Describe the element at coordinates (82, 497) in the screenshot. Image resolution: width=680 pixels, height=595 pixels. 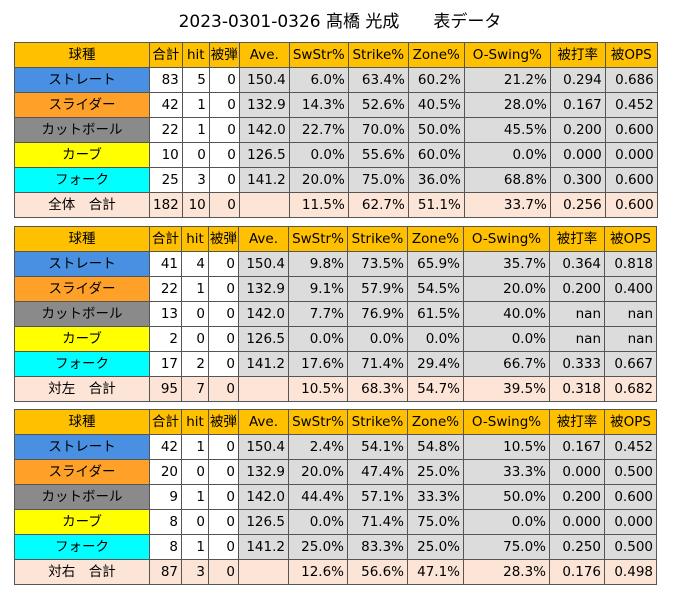
I see `pitch-name-cell: カットボール` at that location.